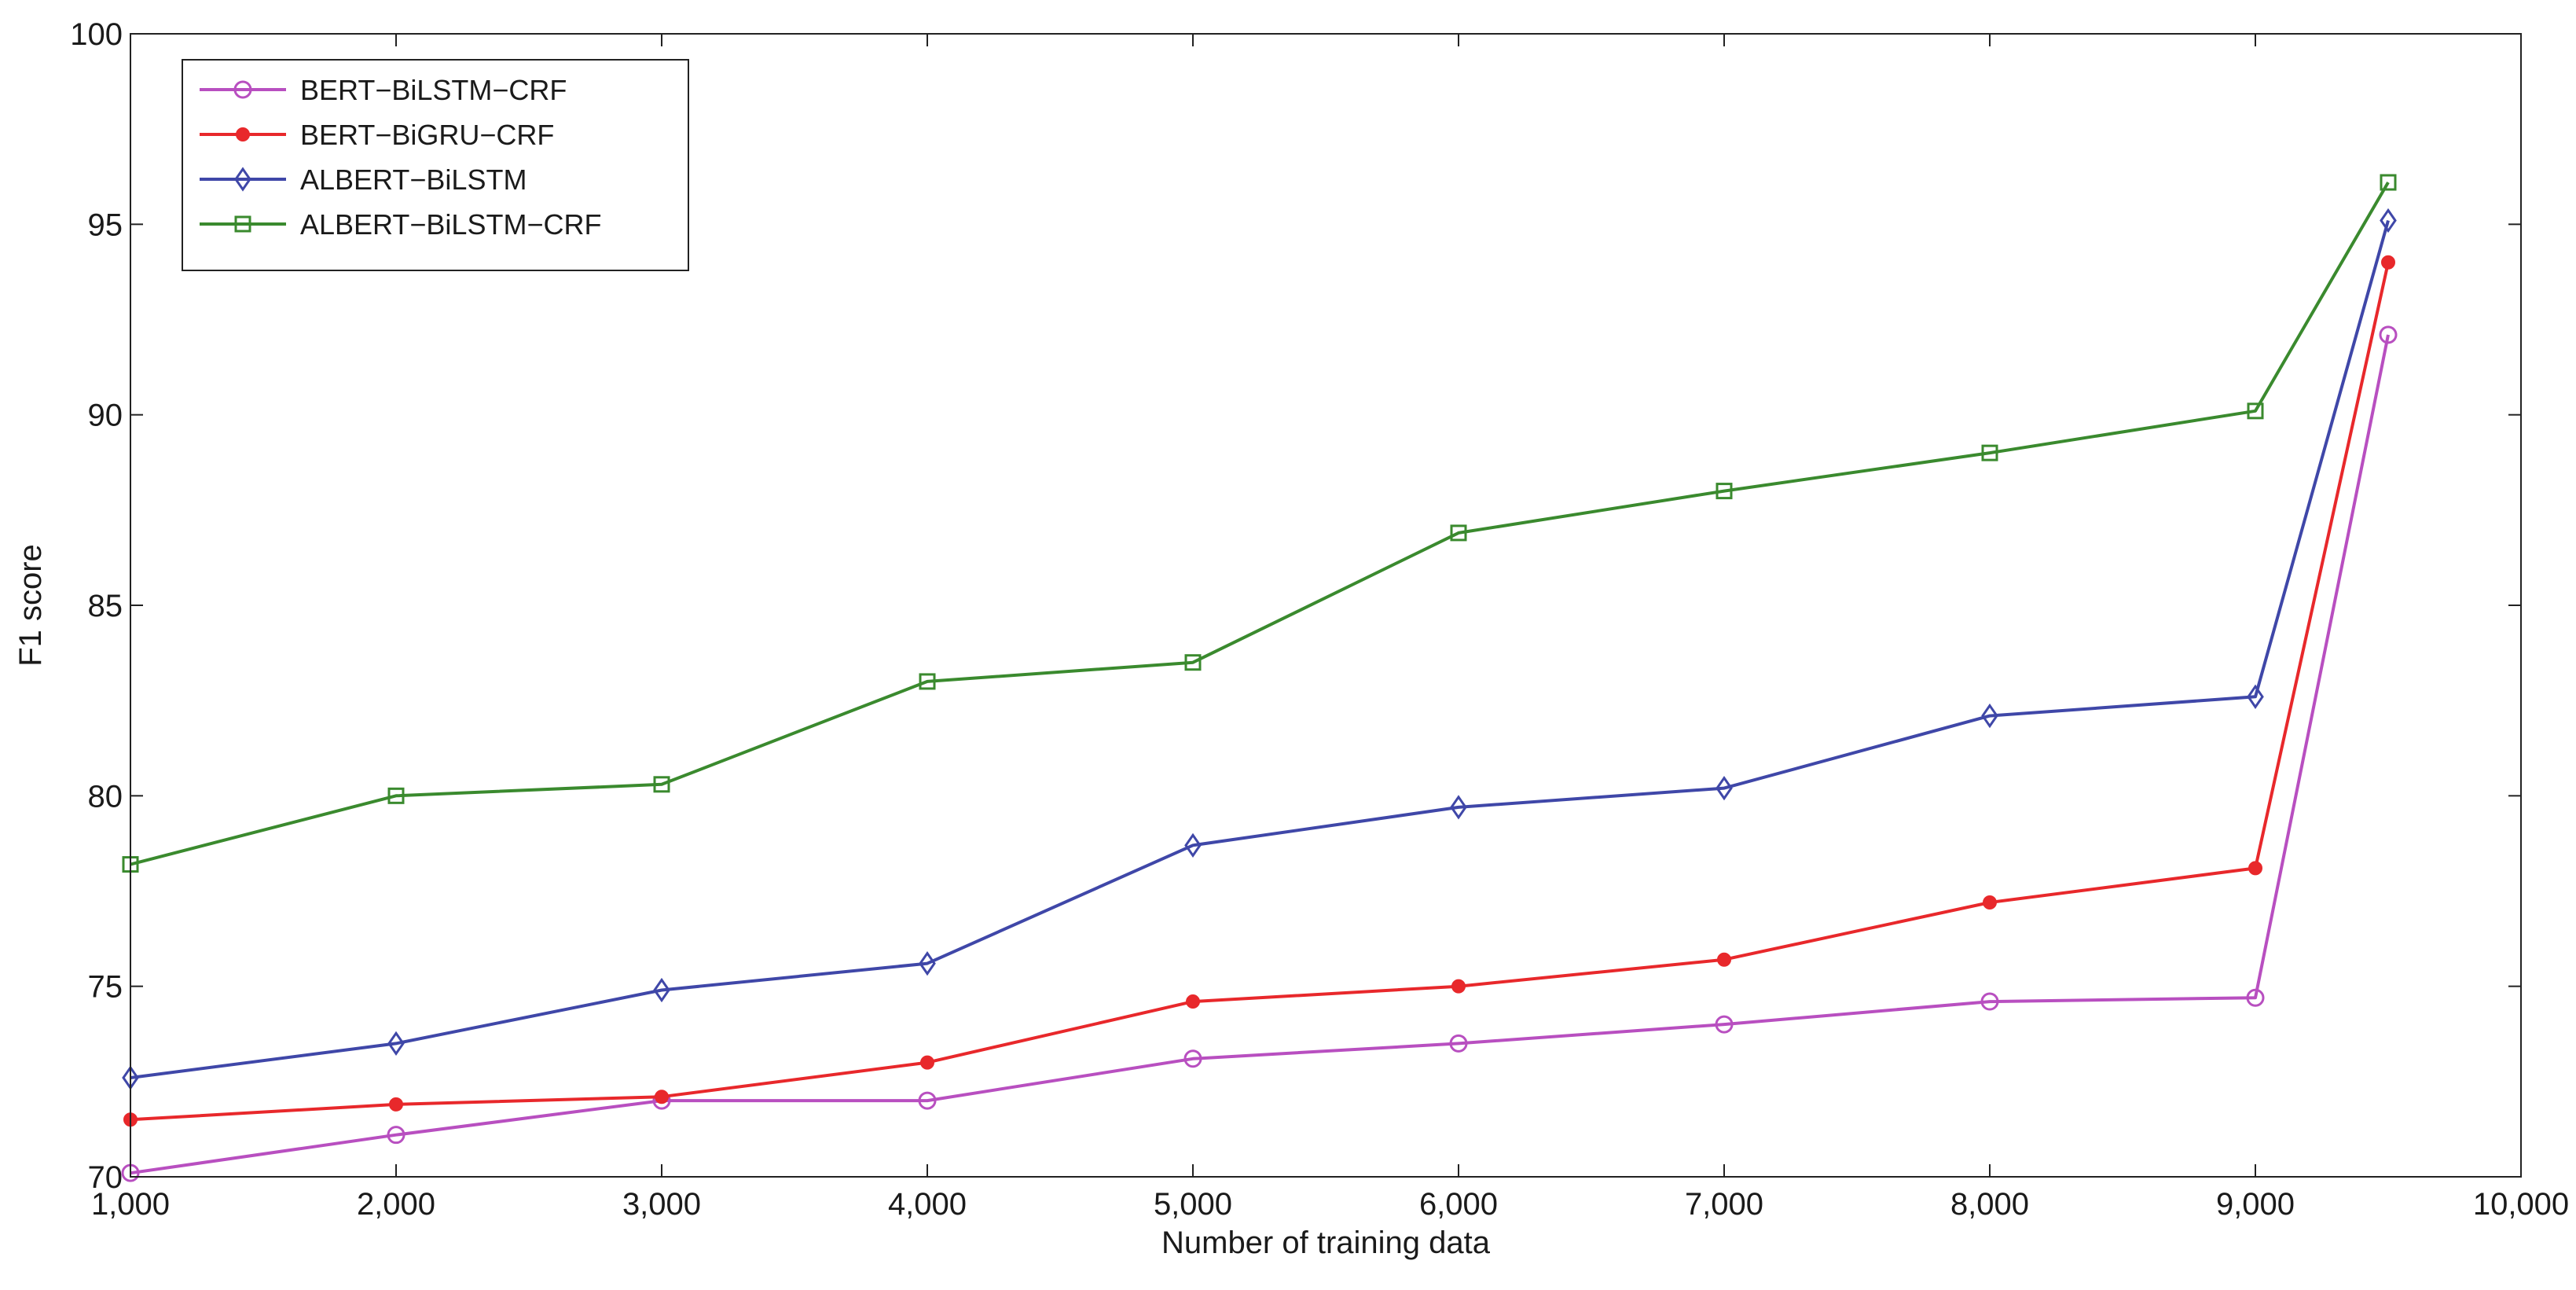 This screenshot has width=2576, height=1290. I want to click on x-tick-label: 8,000, so click(1990, 1204).